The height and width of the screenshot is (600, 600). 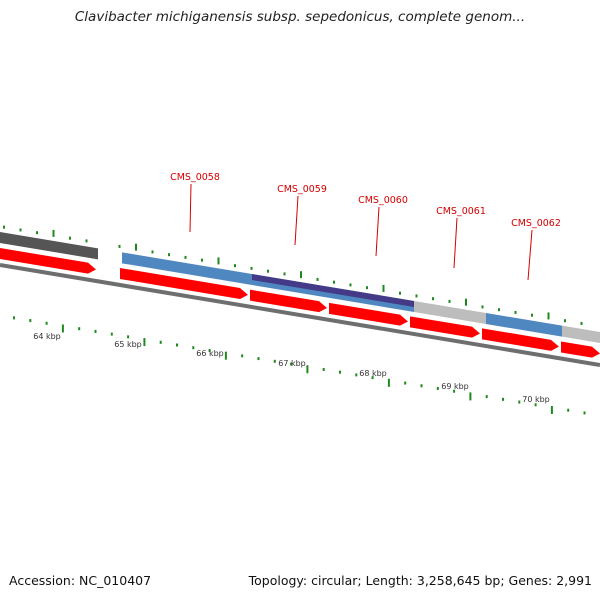 What do you see at coordinates (292, 363) in the screenshot?
I see `scale-label: 67 kbp` at bounding box center [292, 363].